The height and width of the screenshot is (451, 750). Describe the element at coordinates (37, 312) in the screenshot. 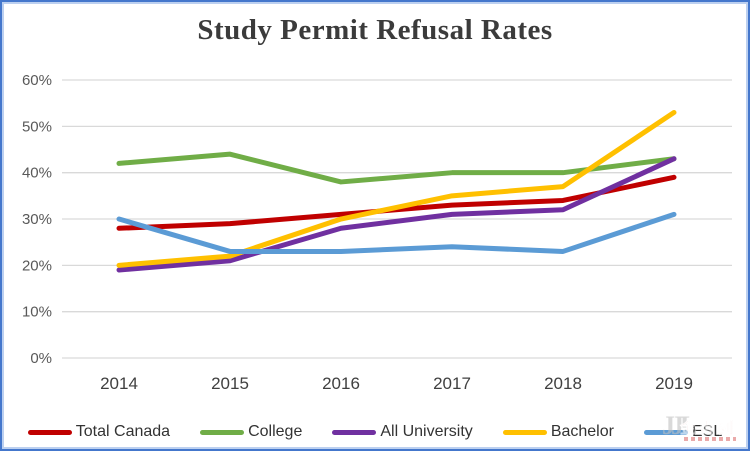

I see `y-tick-label-10: 10%` at that location.